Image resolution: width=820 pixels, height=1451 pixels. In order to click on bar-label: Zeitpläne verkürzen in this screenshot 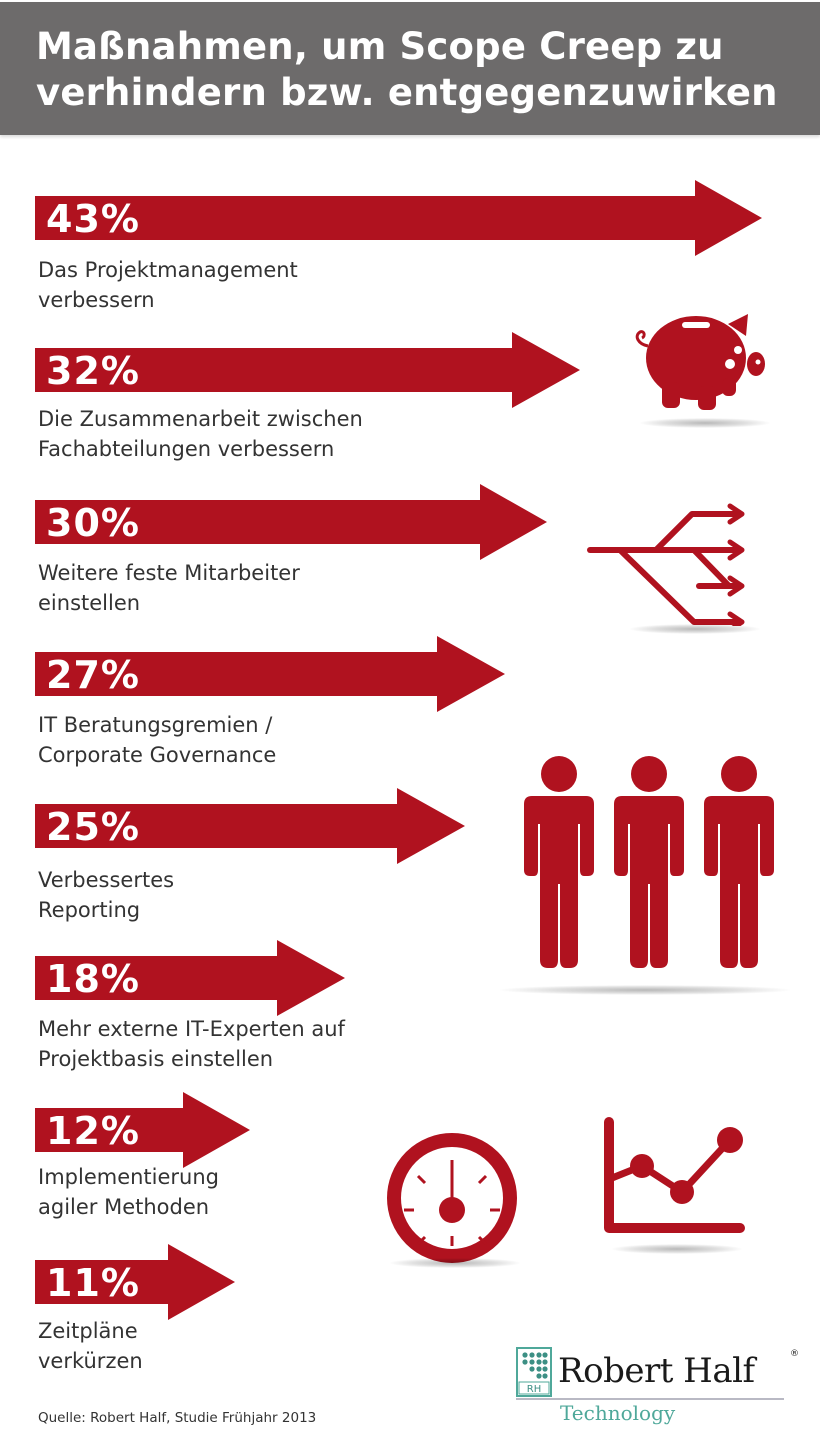, I will do `click(90, 1346)`.